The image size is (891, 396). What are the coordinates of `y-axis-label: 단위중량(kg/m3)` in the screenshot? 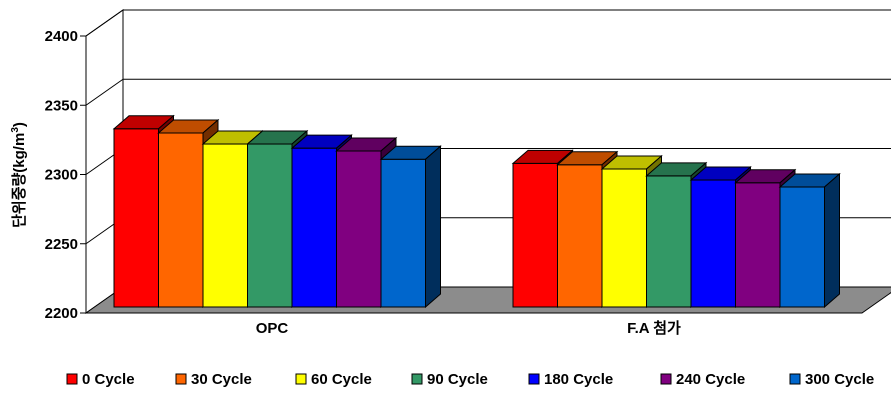 It's located at (19, 175).